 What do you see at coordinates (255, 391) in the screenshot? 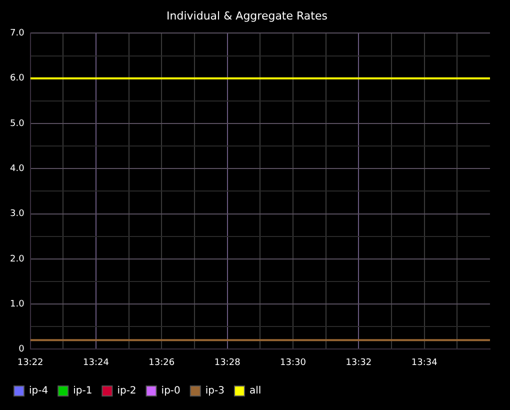
I see `legend-label: all` at bounding box center [255, 391].